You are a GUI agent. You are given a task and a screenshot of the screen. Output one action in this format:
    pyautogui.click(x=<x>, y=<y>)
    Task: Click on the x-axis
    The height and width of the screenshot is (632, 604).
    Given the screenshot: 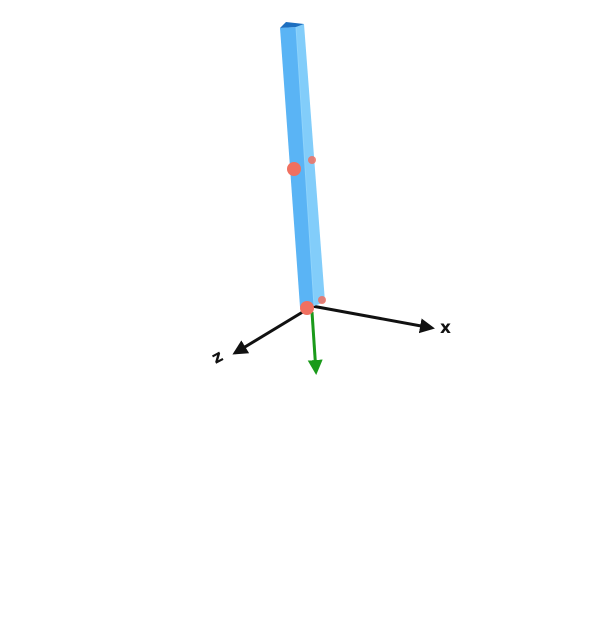 What is the action you would take?
    pyautogui.click(x=373, y=319)
    